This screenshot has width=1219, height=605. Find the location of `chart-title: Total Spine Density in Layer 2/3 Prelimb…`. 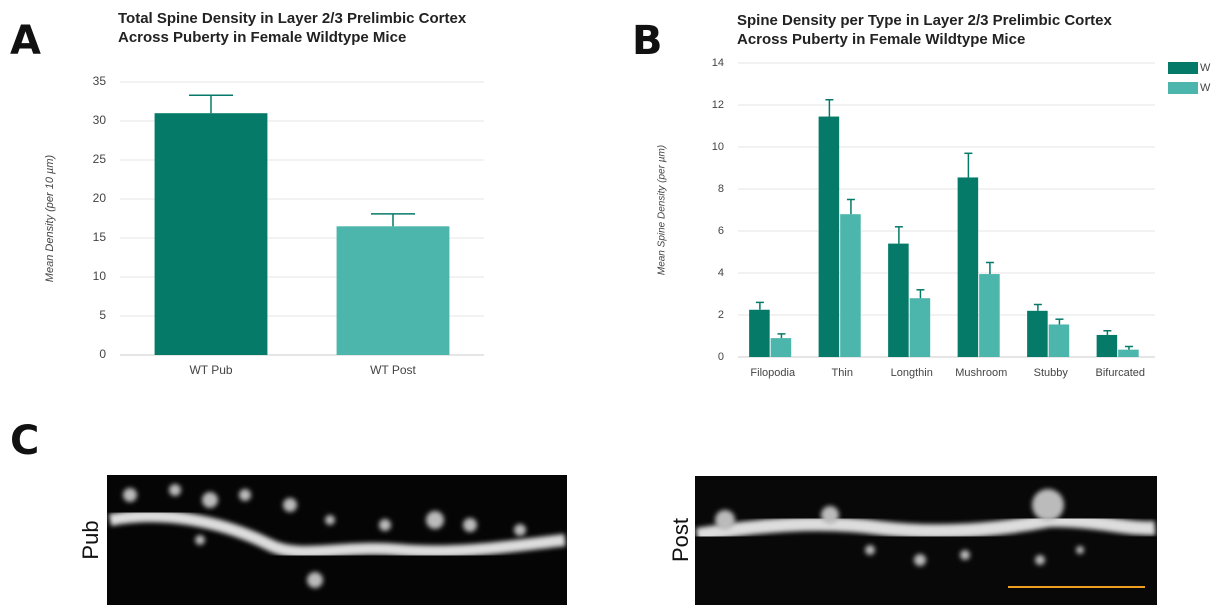

chart-title: Total Spine Density in Layer 2/3 Prelimb… is located at coordinates (292, 28).